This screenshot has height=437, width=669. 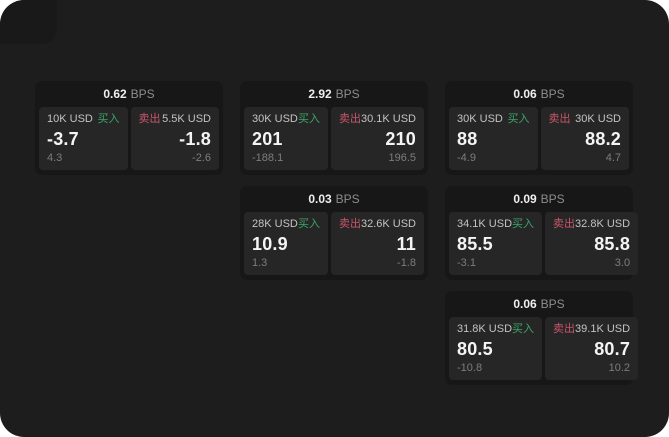 I want to click on buy-amount: 31.8K USD, so click(x=485, y=329).